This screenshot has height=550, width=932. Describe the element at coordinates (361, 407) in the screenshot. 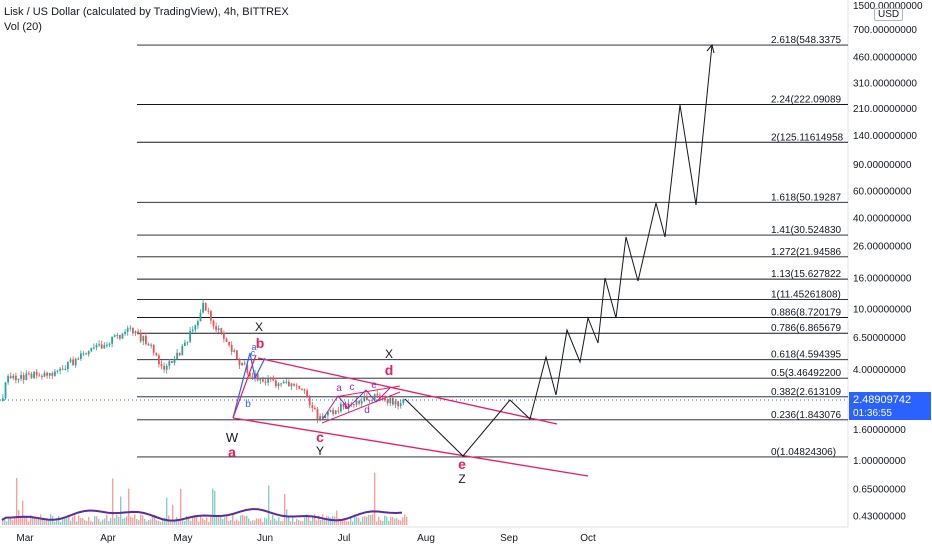

I see `triangle-lower-line` at that location.